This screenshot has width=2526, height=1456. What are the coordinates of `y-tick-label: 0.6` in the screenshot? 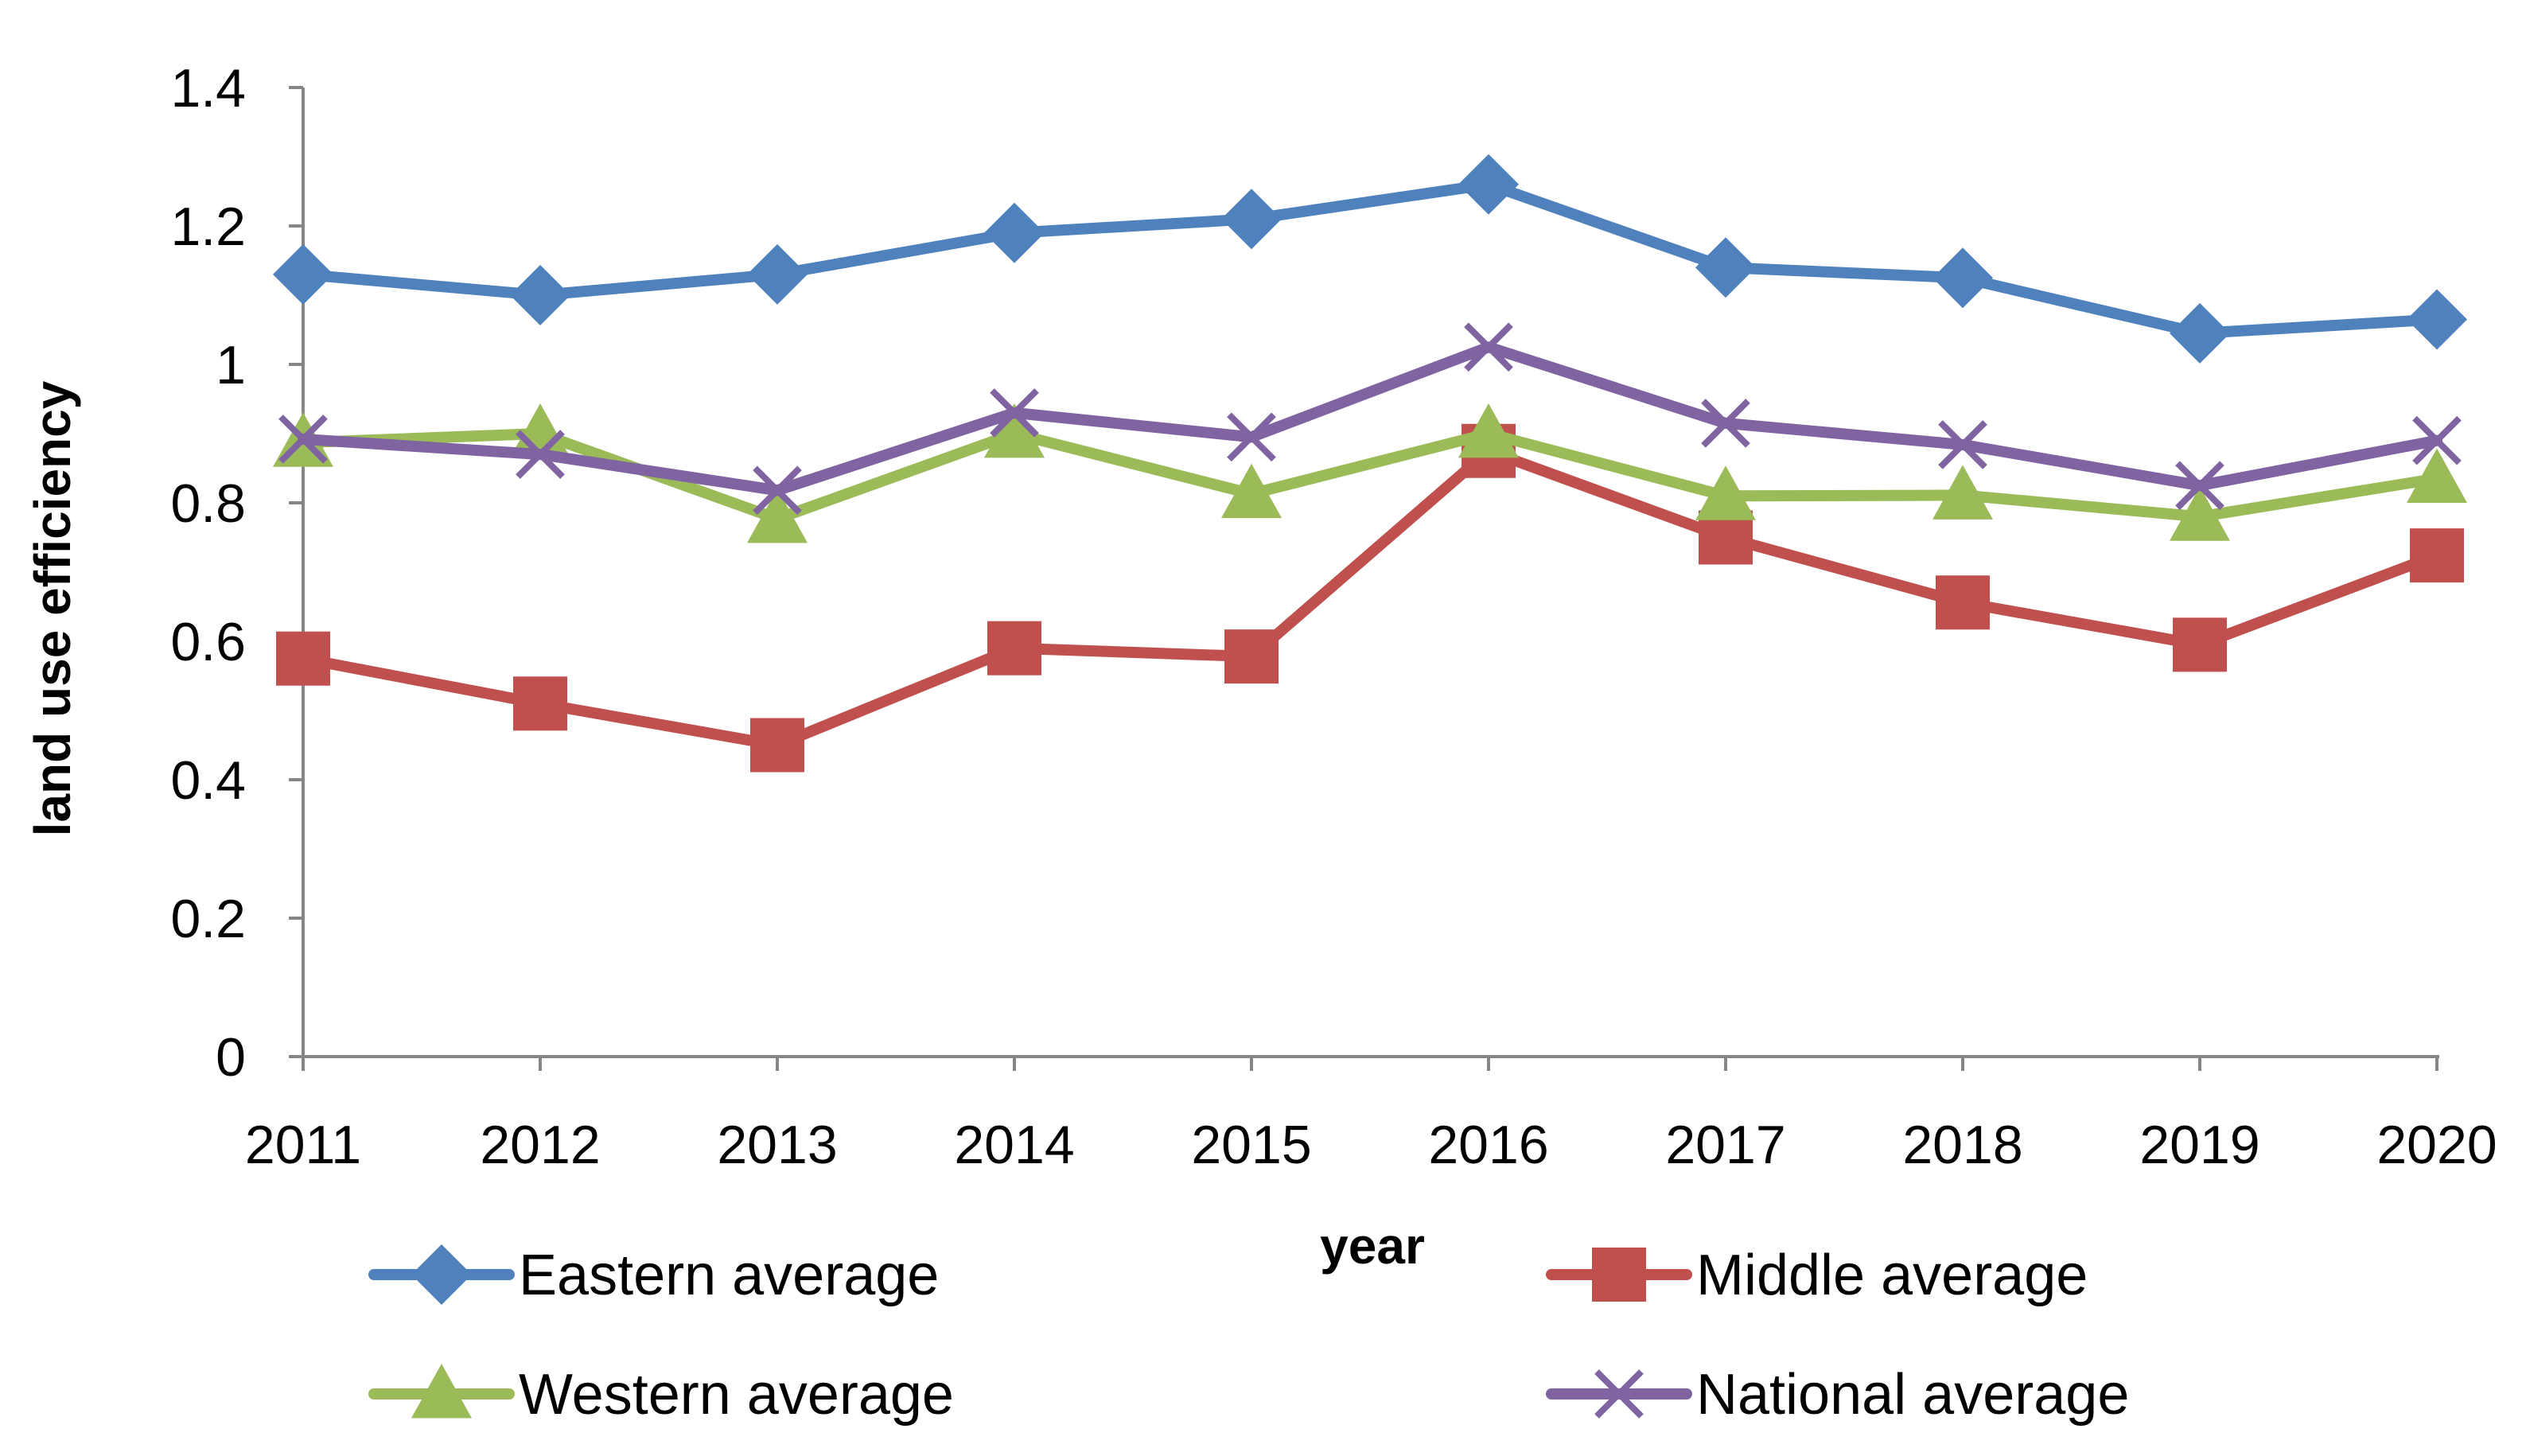 It's located at (208, 642).